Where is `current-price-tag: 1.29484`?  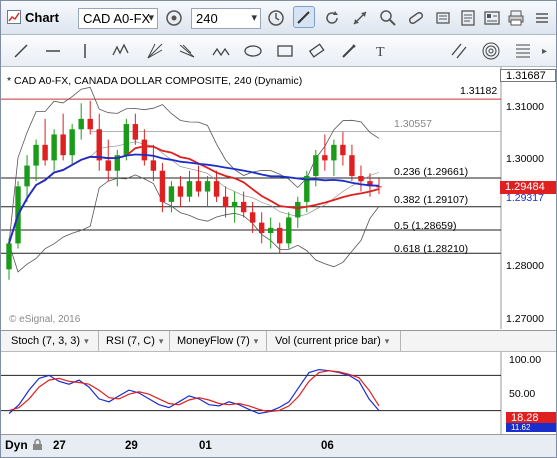
current-price-tag: 1.29484 is located at coordinates (528, 187).